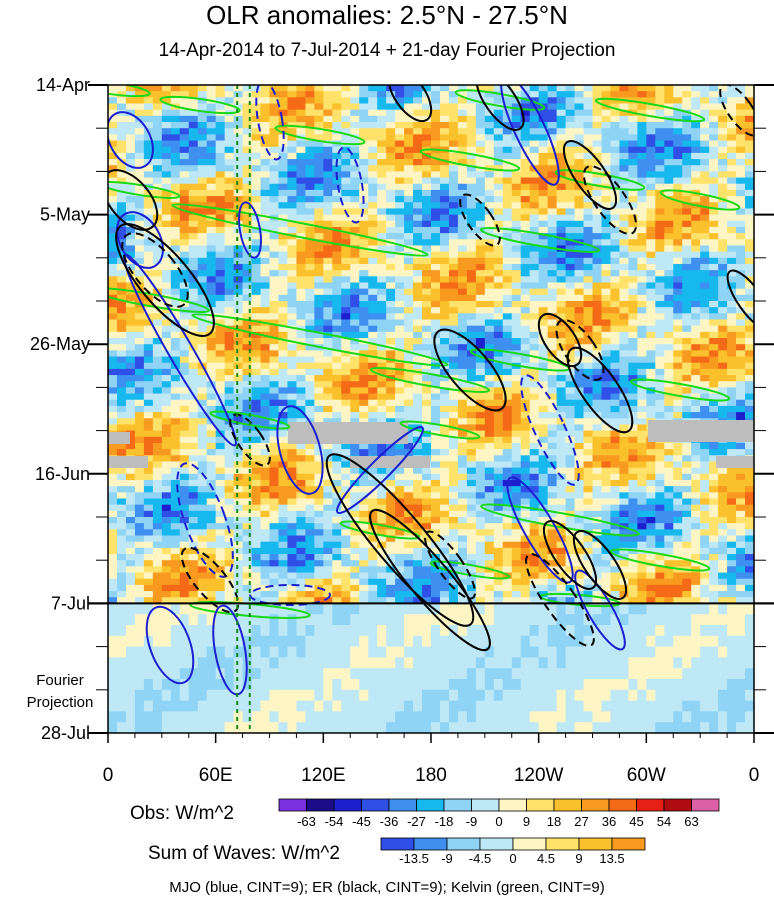  I want to click on colorbar-tick-label: -13.5, so click(414, 858).